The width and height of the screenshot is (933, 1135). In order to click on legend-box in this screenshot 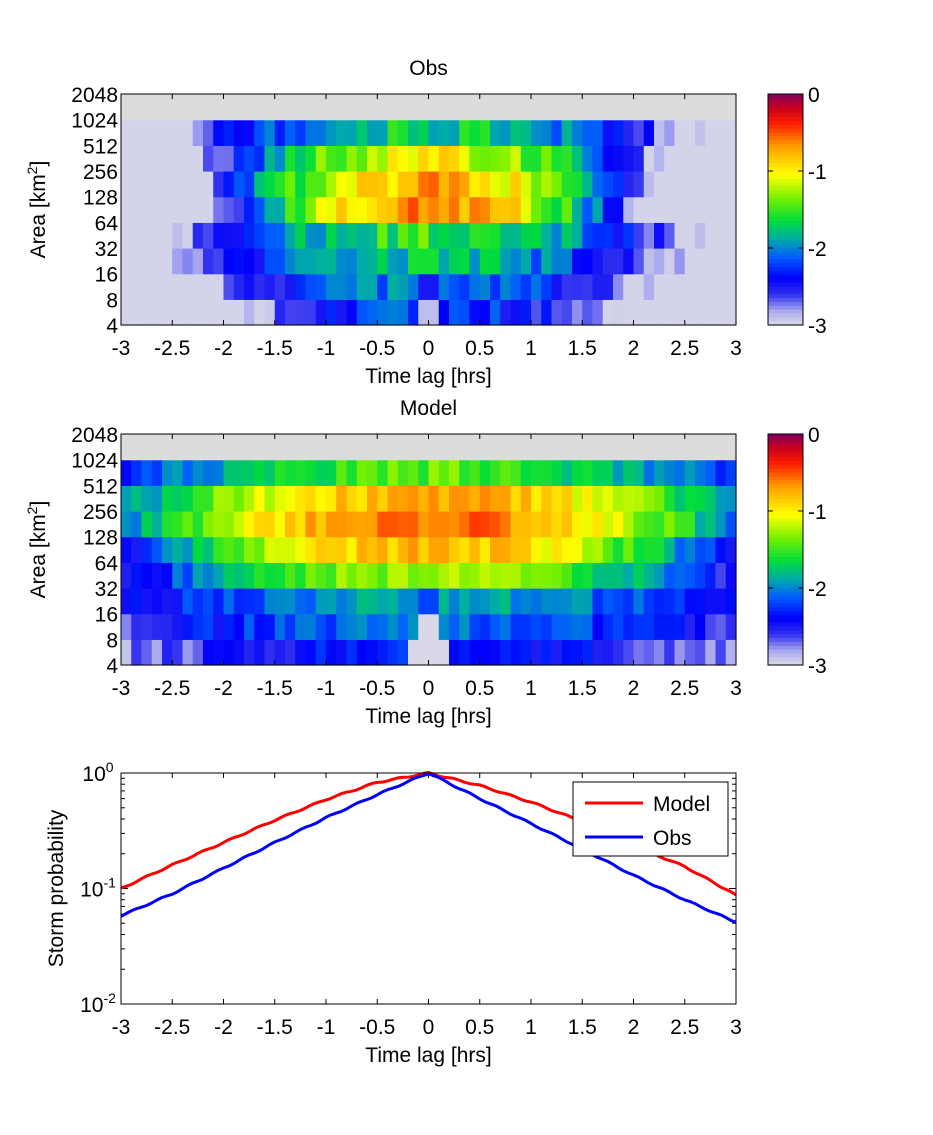, I will do `click(650, 819)`.